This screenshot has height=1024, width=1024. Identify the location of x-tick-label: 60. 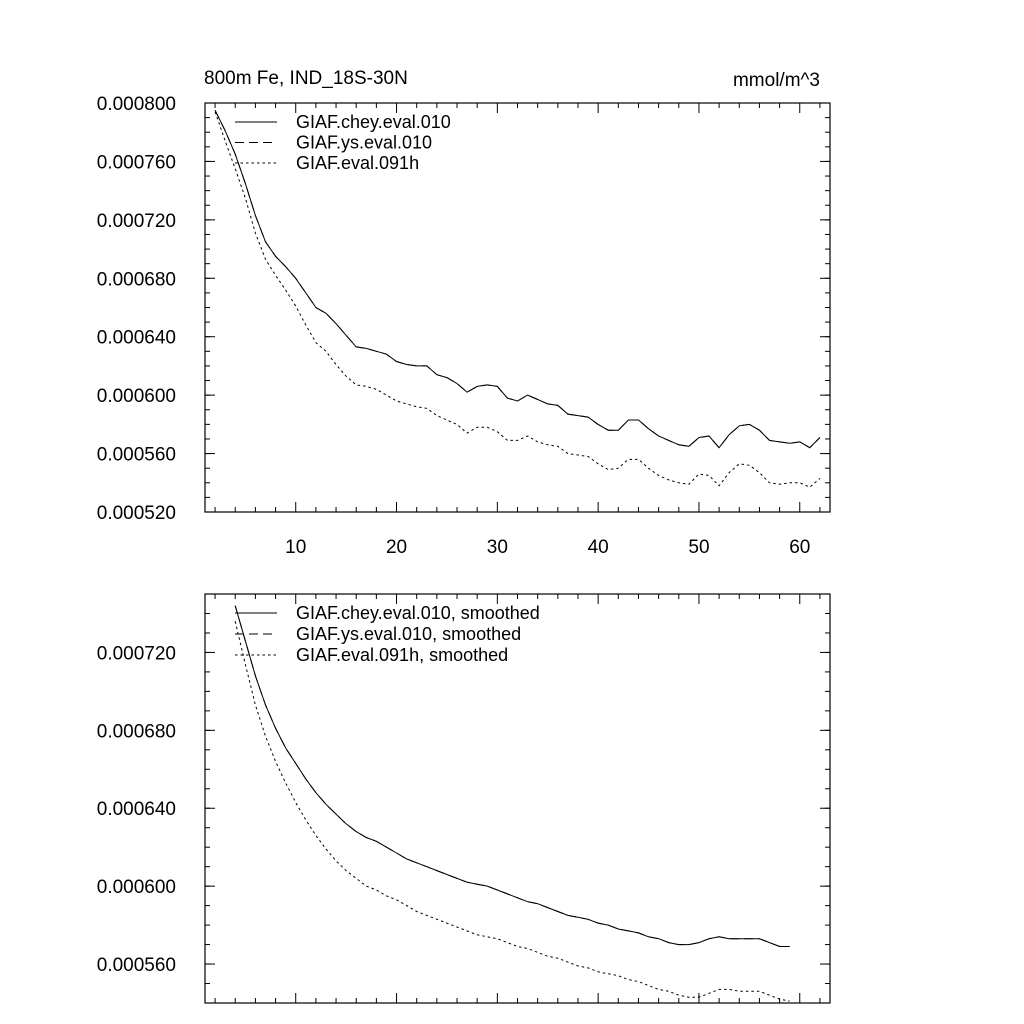
(799, 547).